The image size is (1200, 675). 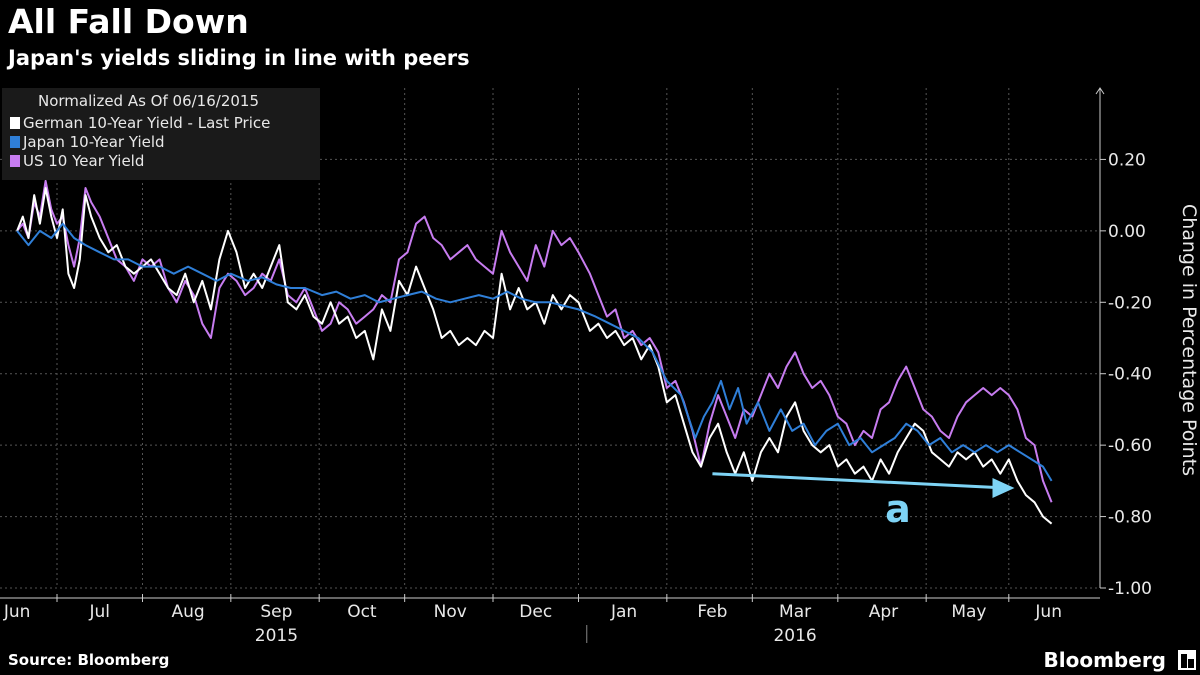 What do you see at coordinates (1127, 160) in the screenshot?
I see `y-tick-label: 0.20` at bounding box center [1127, 160].